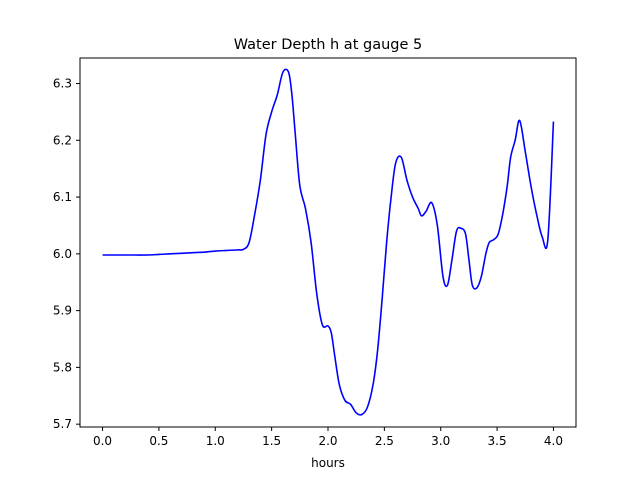 This screenshot has height=480, width=640. I want to click on x-tick-label: 0.0, so click(102, 441).